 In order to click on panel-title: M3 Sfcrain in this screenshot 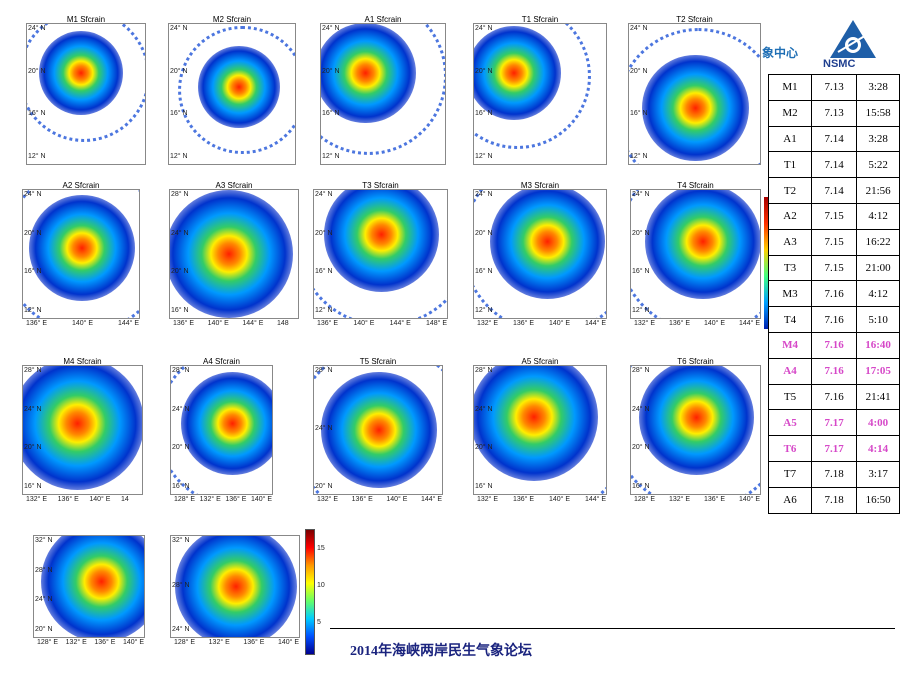, I will do `click(540, 185)`.